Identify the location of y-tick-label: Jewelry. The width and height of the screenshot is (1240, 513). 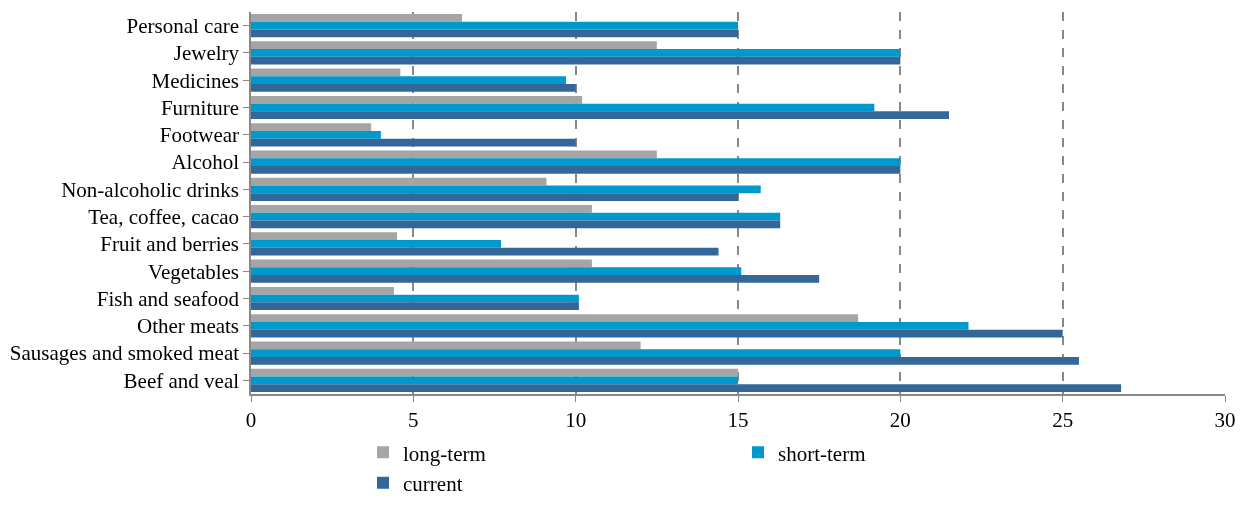
(206, 53).